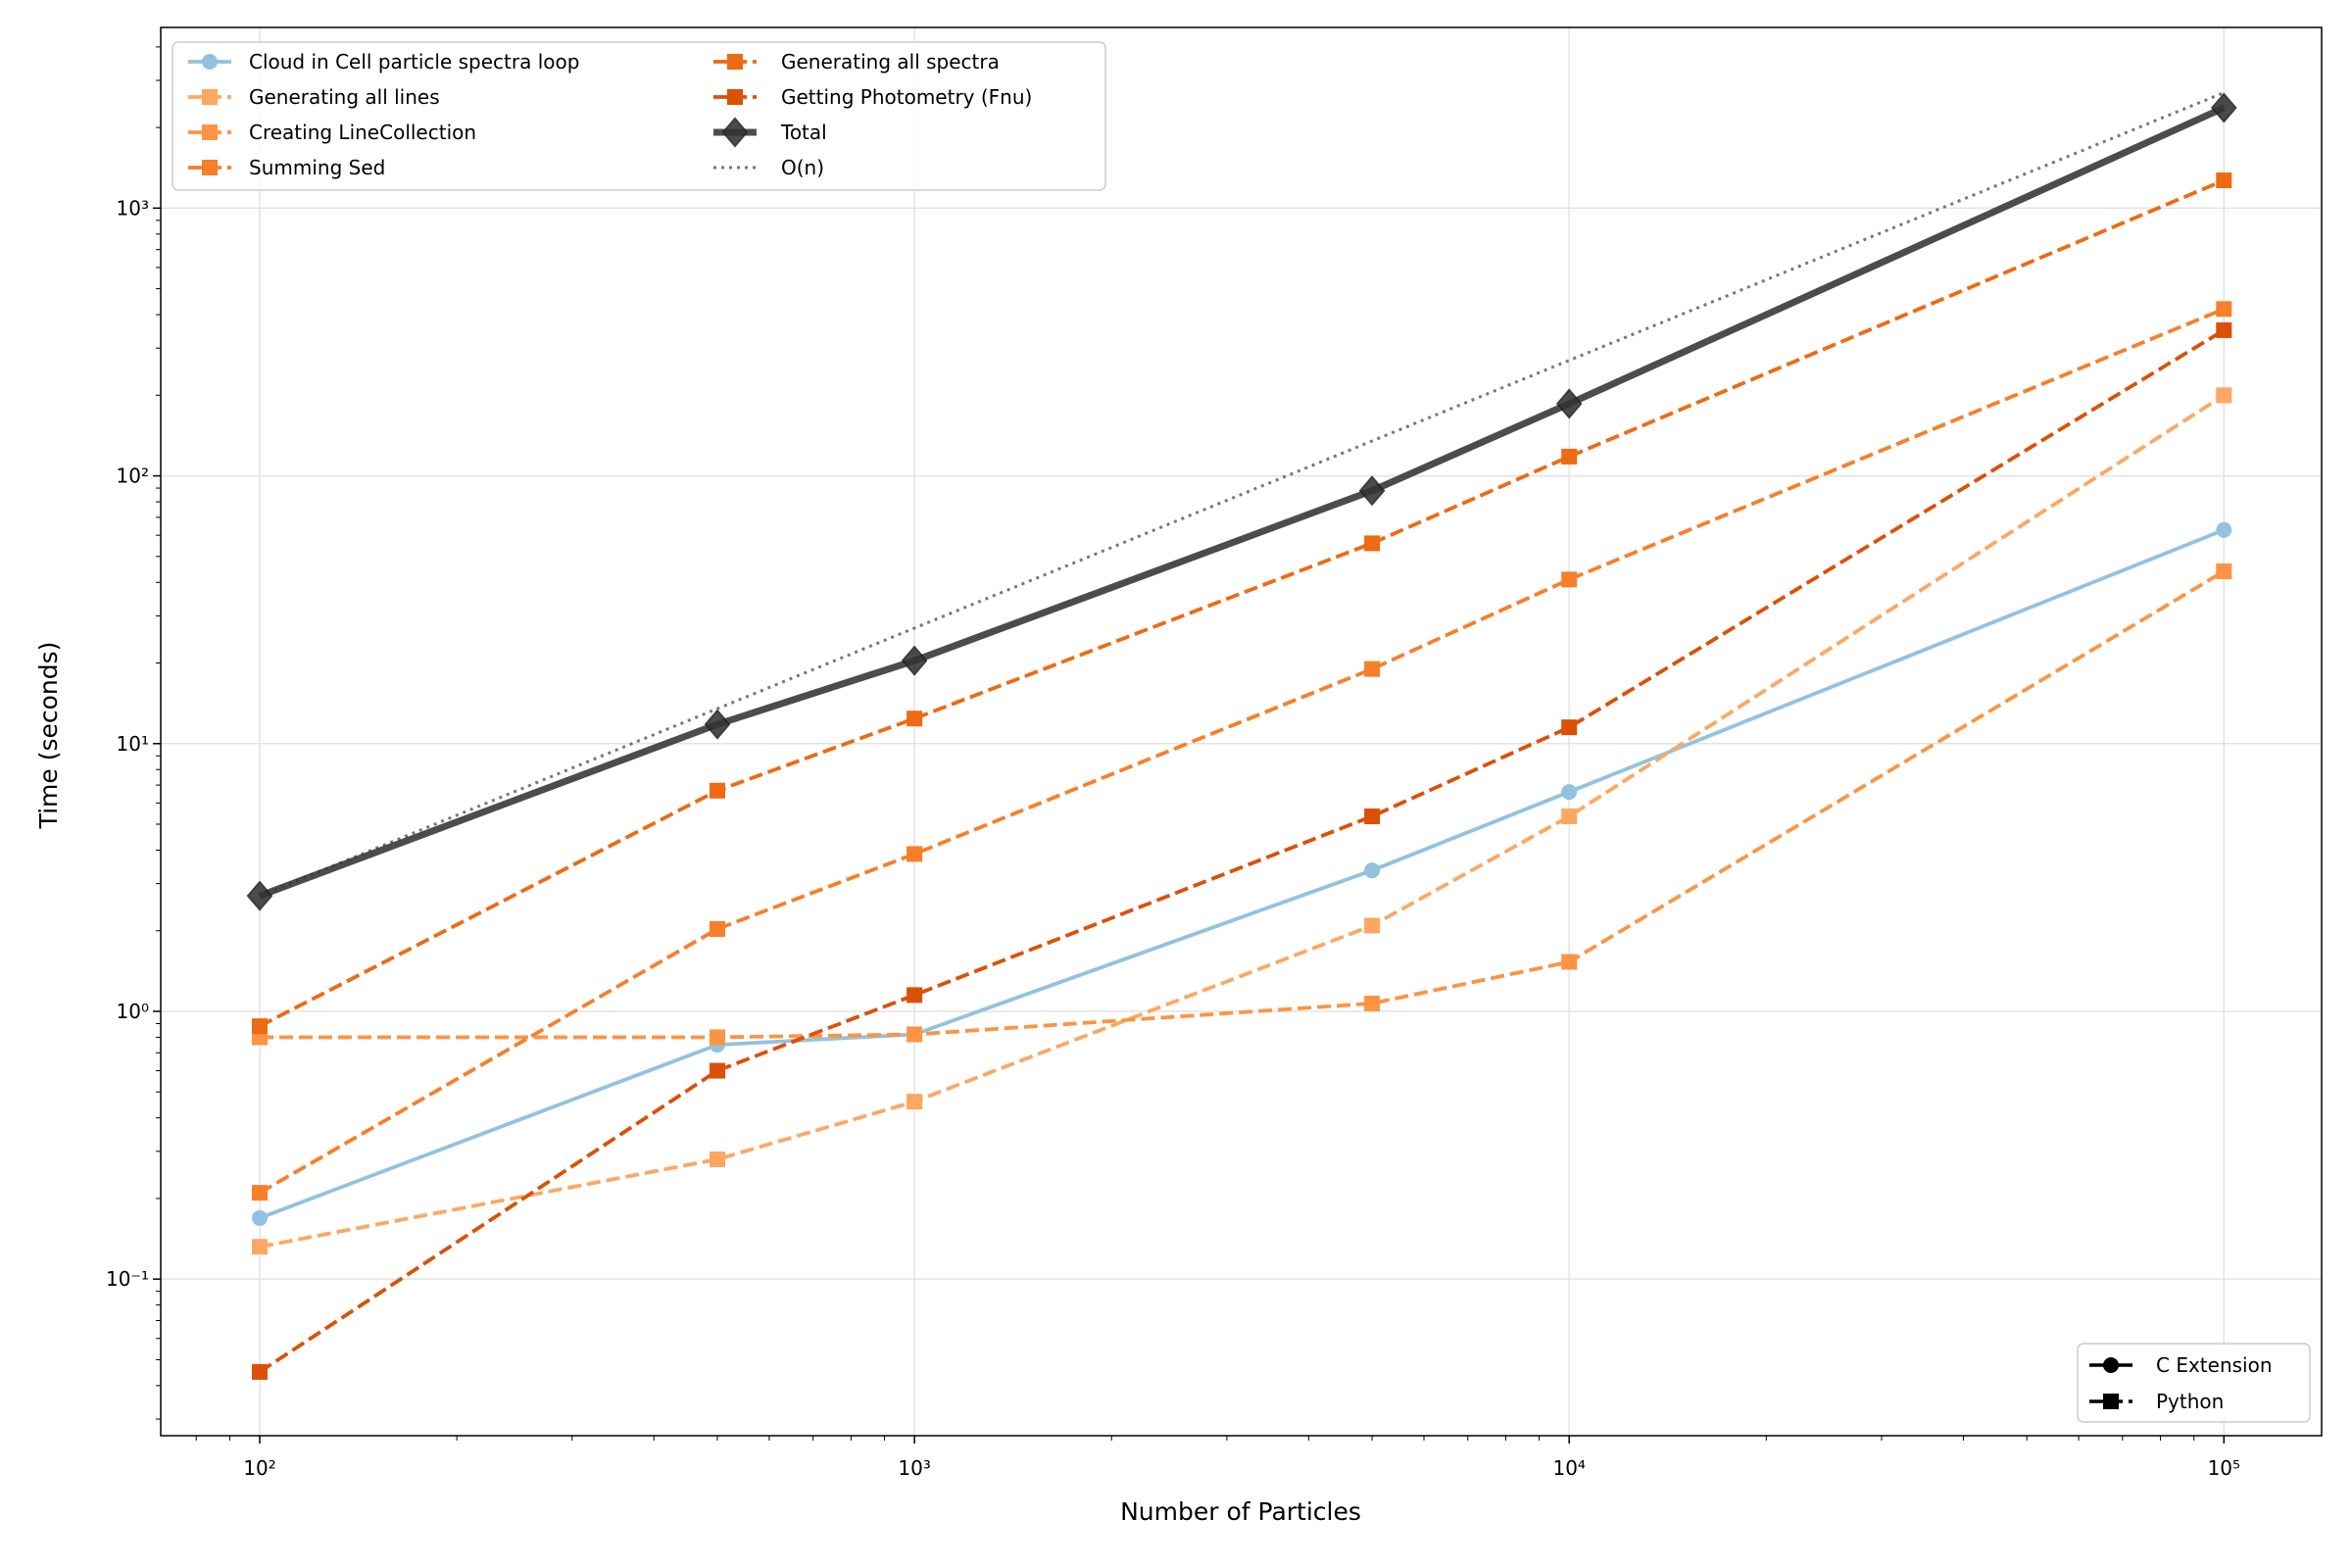 This screenshot has width=2352, height=1568. I want to click on legend-label: Creating LineCollection, so click(362, 132).